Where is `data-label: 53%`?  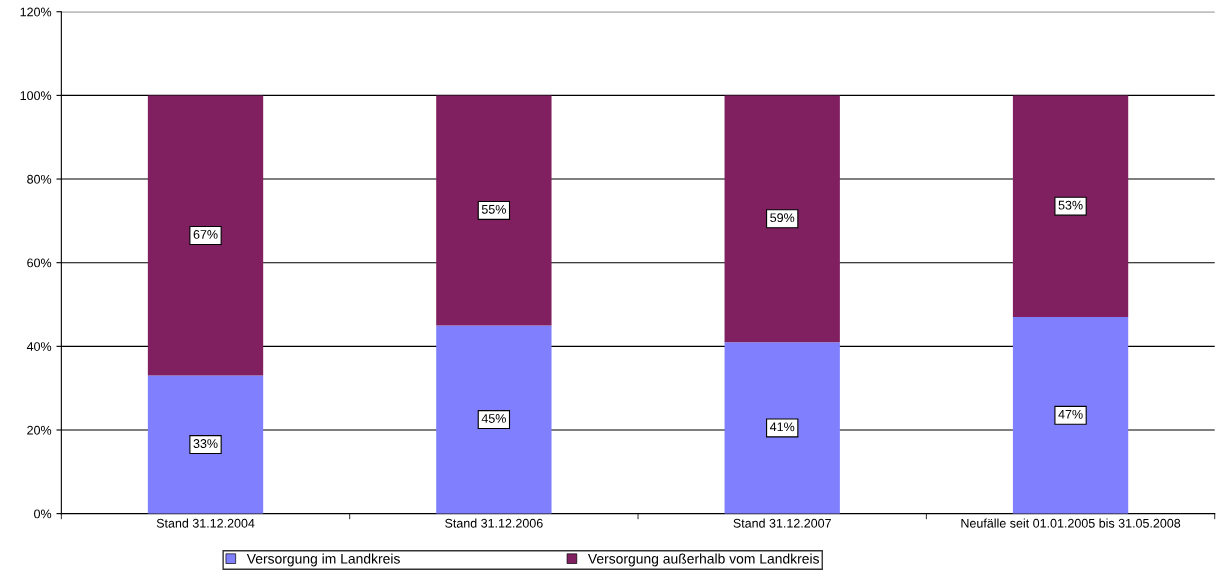 data-label: 53% is located at coordinates (1070, 205).